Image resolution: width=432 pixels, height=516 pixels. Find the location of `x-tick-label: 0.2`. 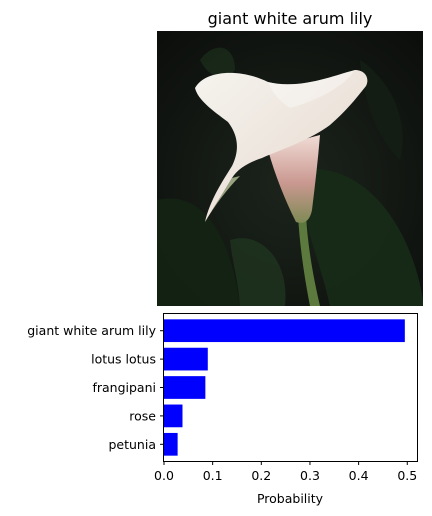

x-tick-label: 0.2 is located at coordinates (261, 475).